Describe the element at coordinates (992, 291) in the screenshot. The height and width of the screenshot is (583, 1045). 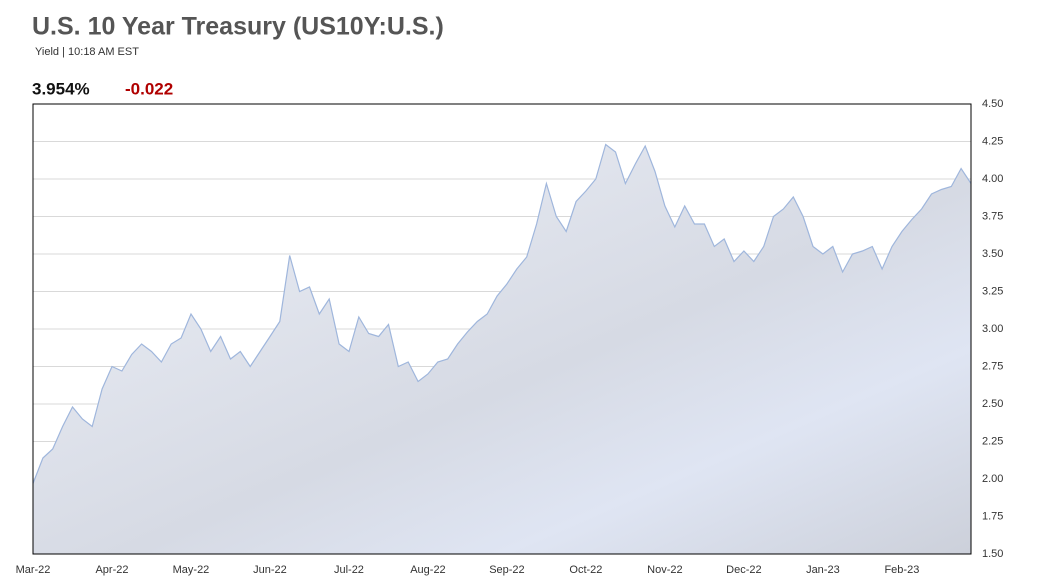
I see `y-tick-label: 3.25` at that location.